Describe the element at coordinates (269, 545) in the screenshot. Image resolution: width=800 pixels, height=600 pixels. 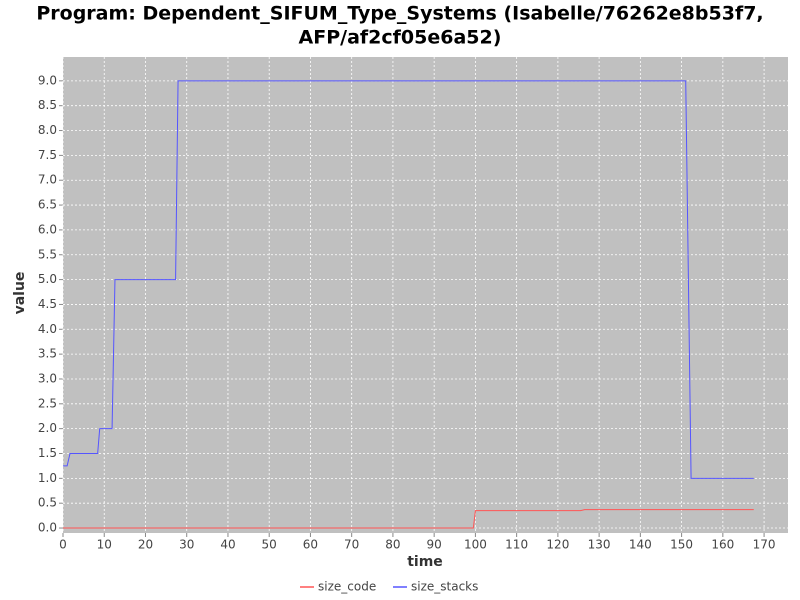
I see `x-tick-label: 50` at that location.